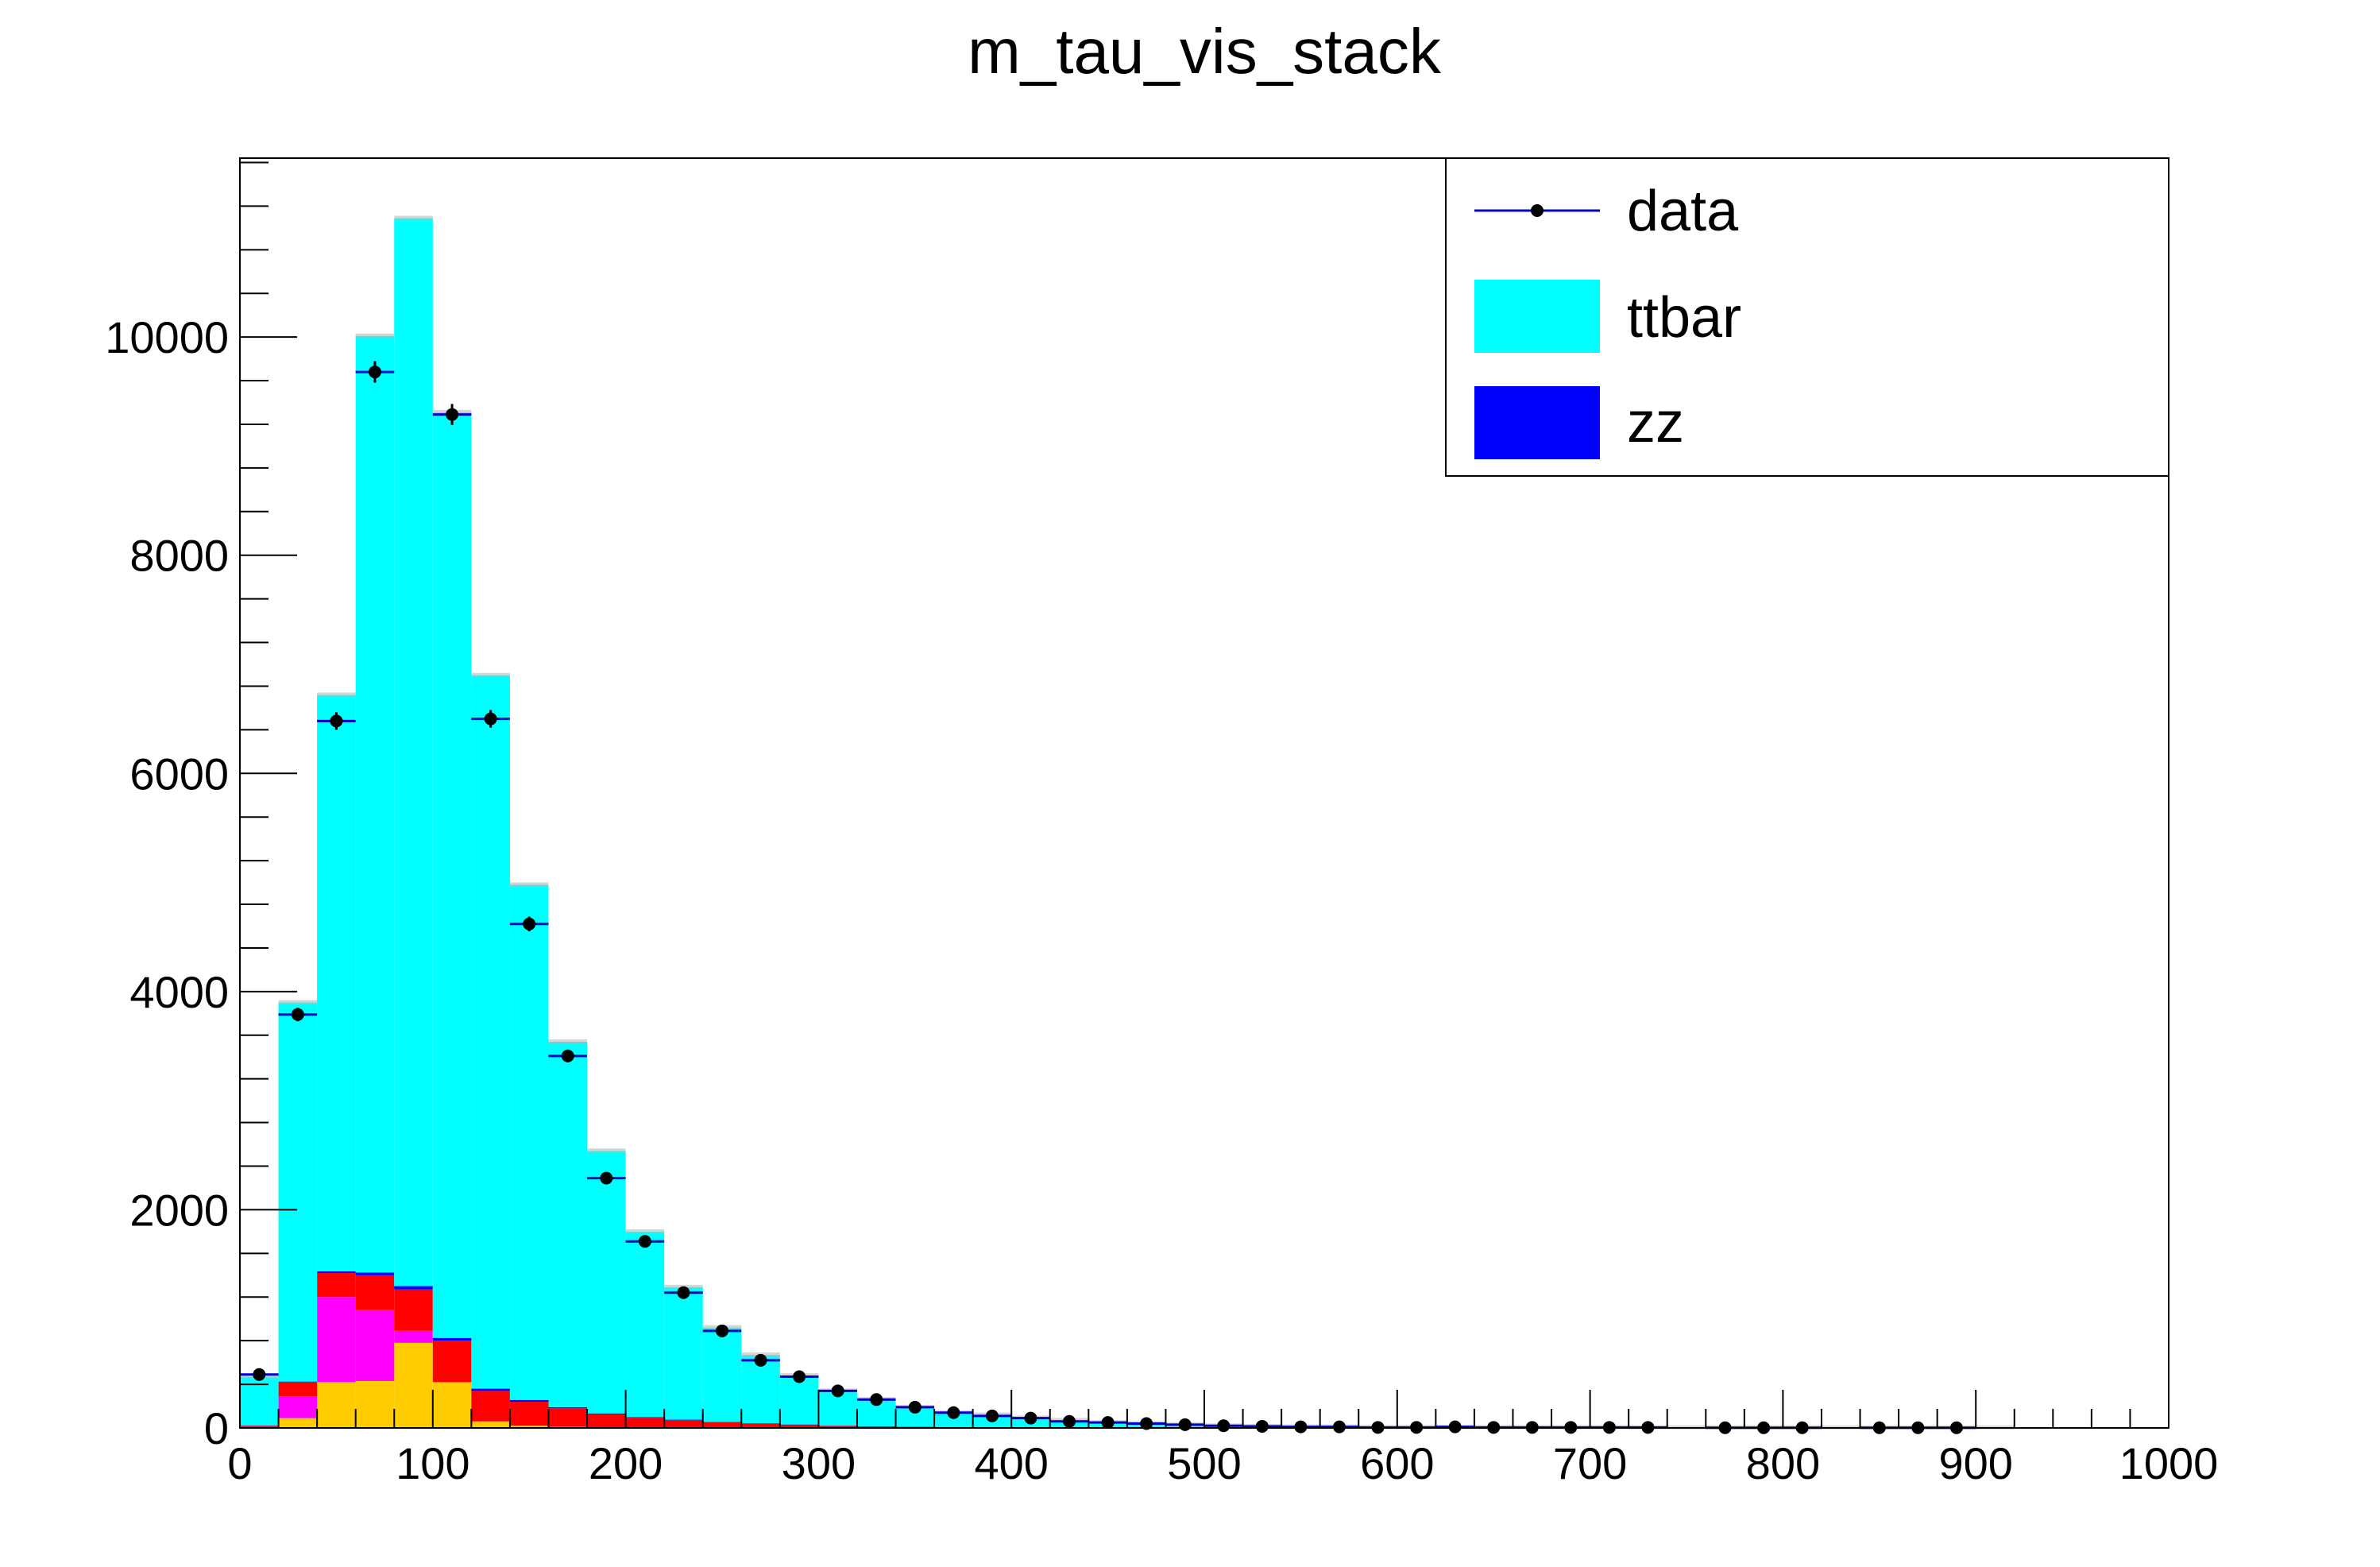 Image resolution: width=2380 pixels, height=1567 pixels. I want to click on x-tick-label-3: 300, so click(819, 1463).